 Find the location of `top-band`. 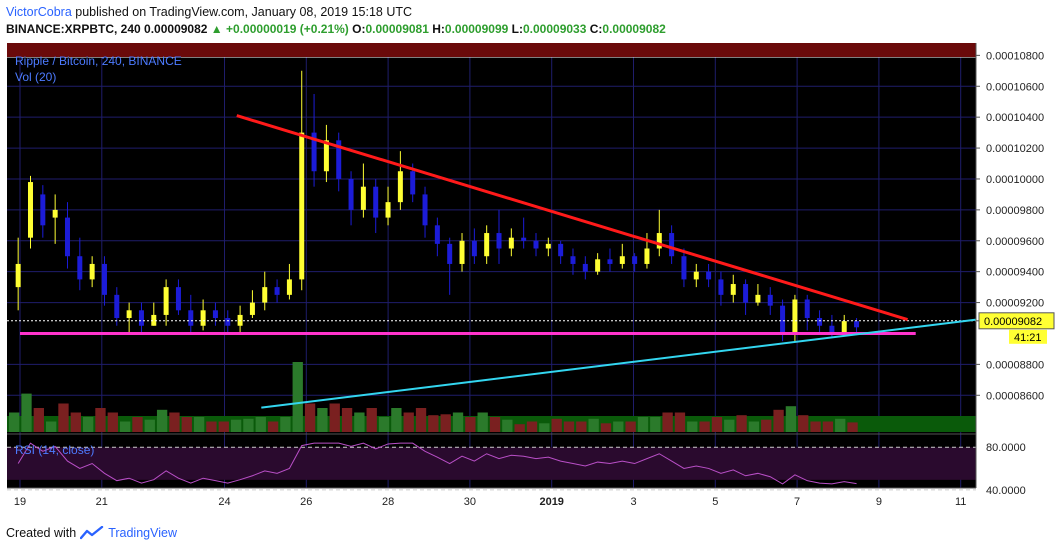

top-band is located at coordinates (491, 50).